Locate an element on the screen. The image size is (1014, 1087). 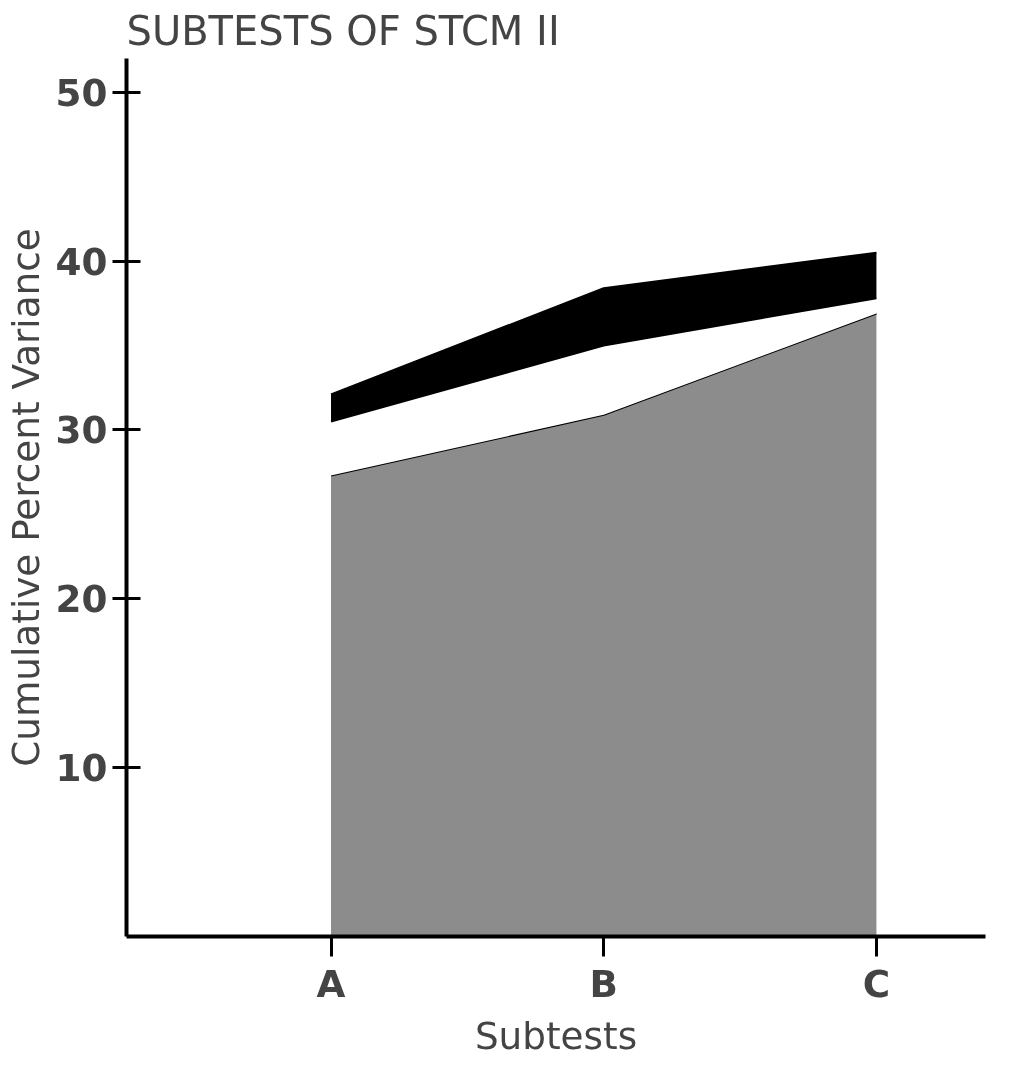
chart-title: SUBTESTS OF STCM II is located at coordinates (343, 30).